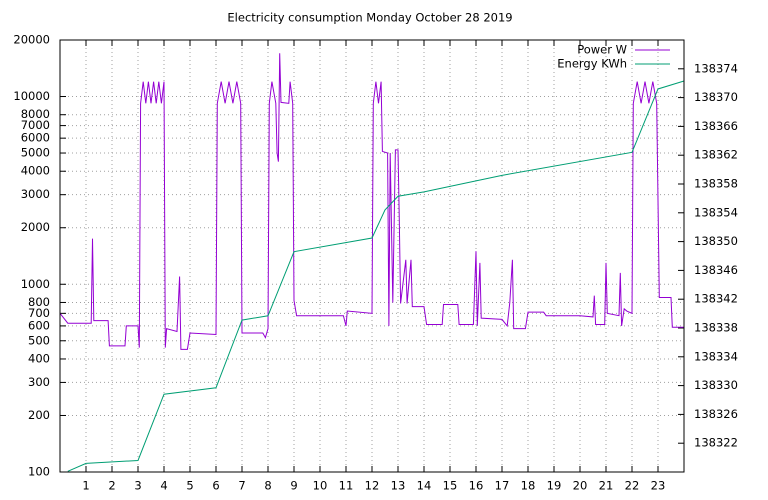  I want to click on x-tick-label: 2, so click(111, 486).